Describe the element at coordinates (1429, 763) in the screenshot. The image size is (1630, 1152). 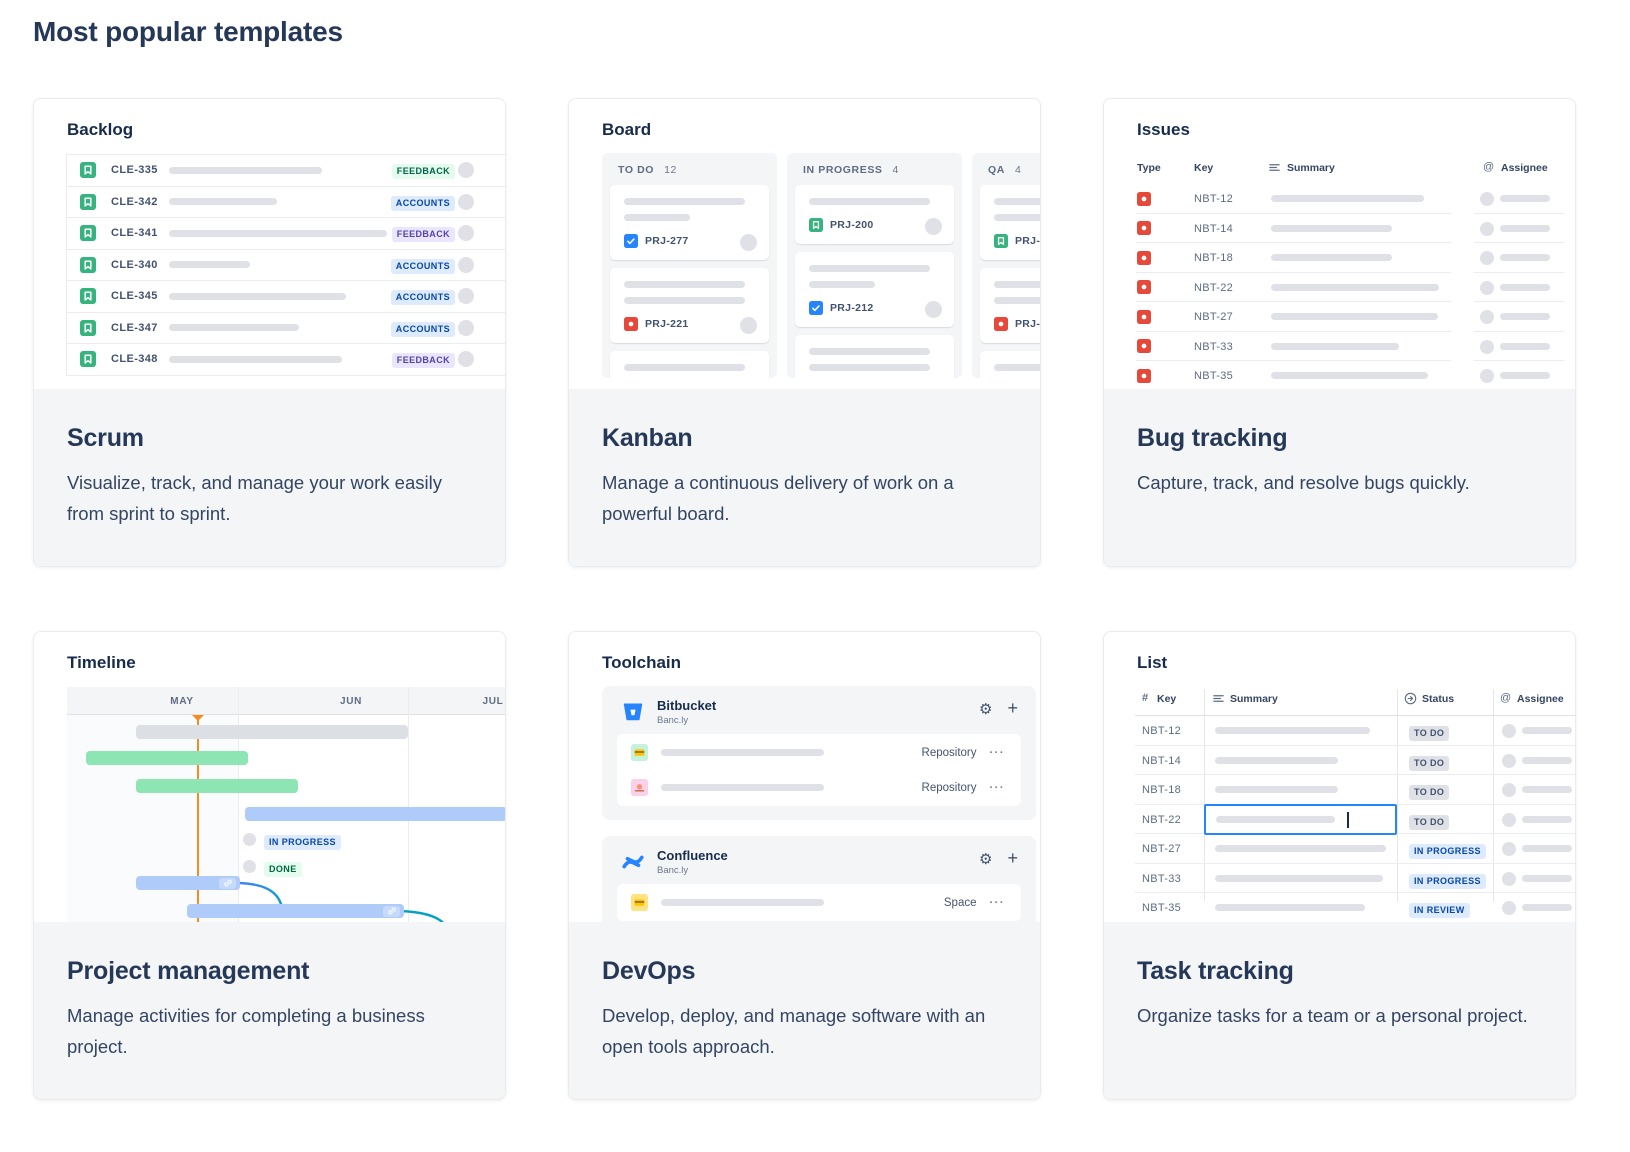
I see `status-badge: TO DO` at that location.